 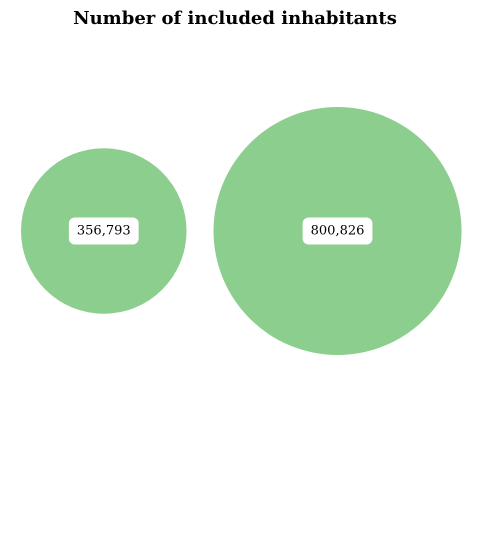 I want to click on bubble-value-label-2: 800,826, so click(x=338, y=231).